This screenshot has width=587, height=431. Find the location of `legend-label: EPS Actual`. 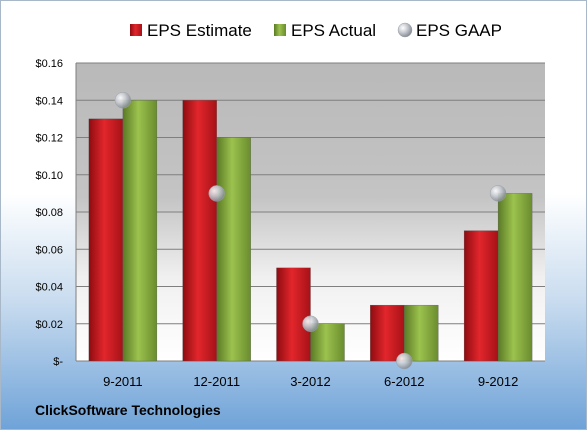

legend-label: EPS Actual is located at coordinates (333, 30).